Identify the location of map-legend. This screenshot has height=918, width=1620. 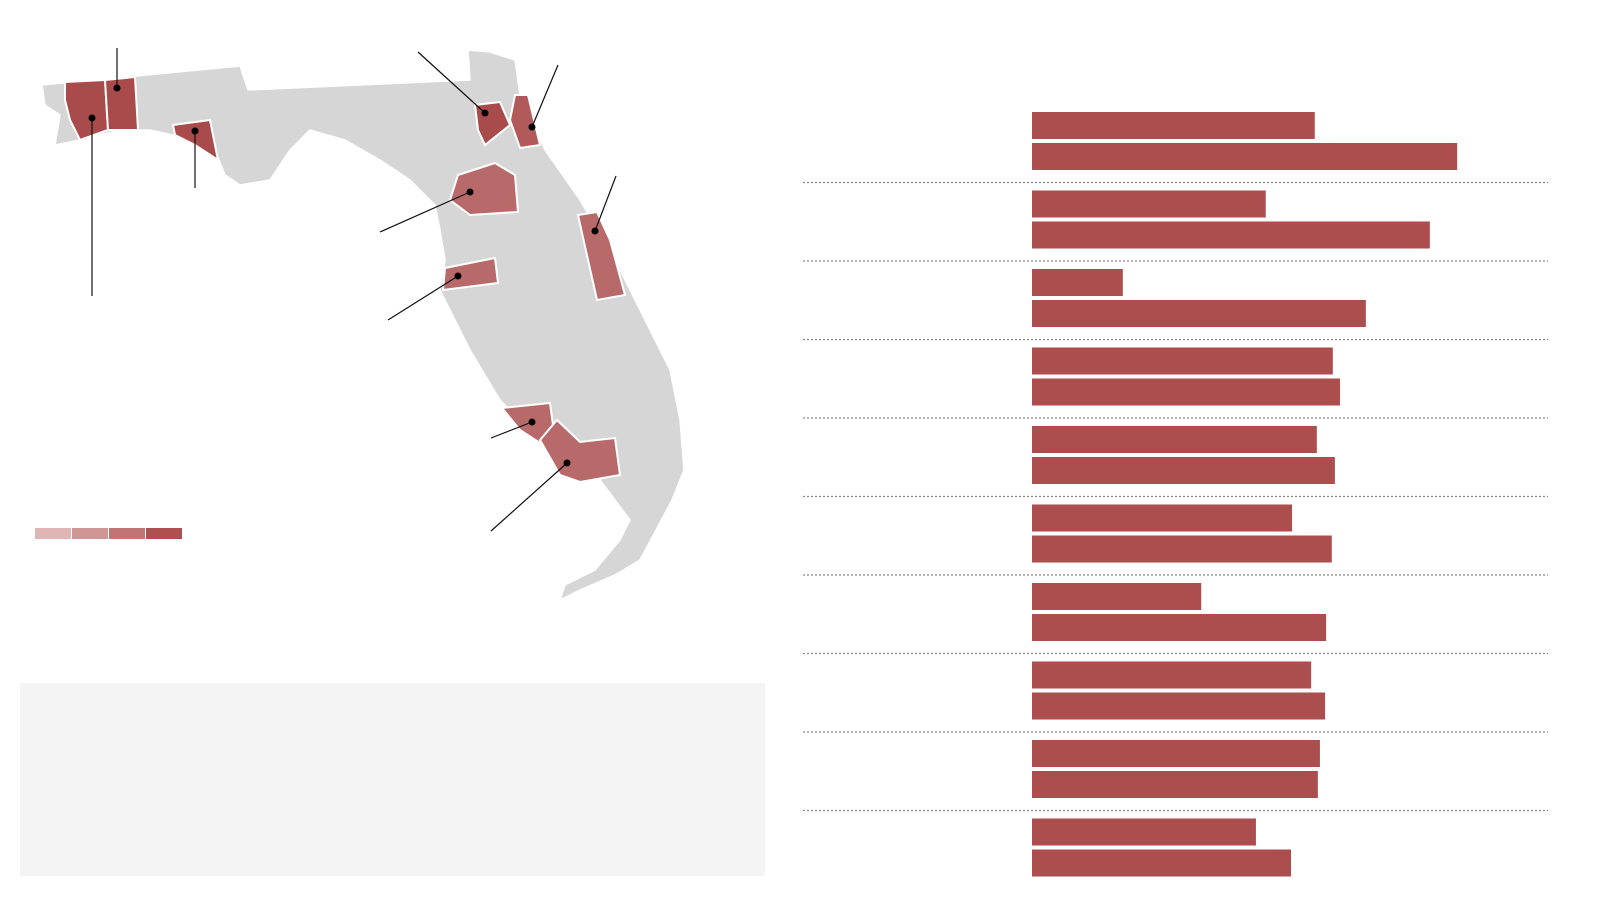
(108, 533).